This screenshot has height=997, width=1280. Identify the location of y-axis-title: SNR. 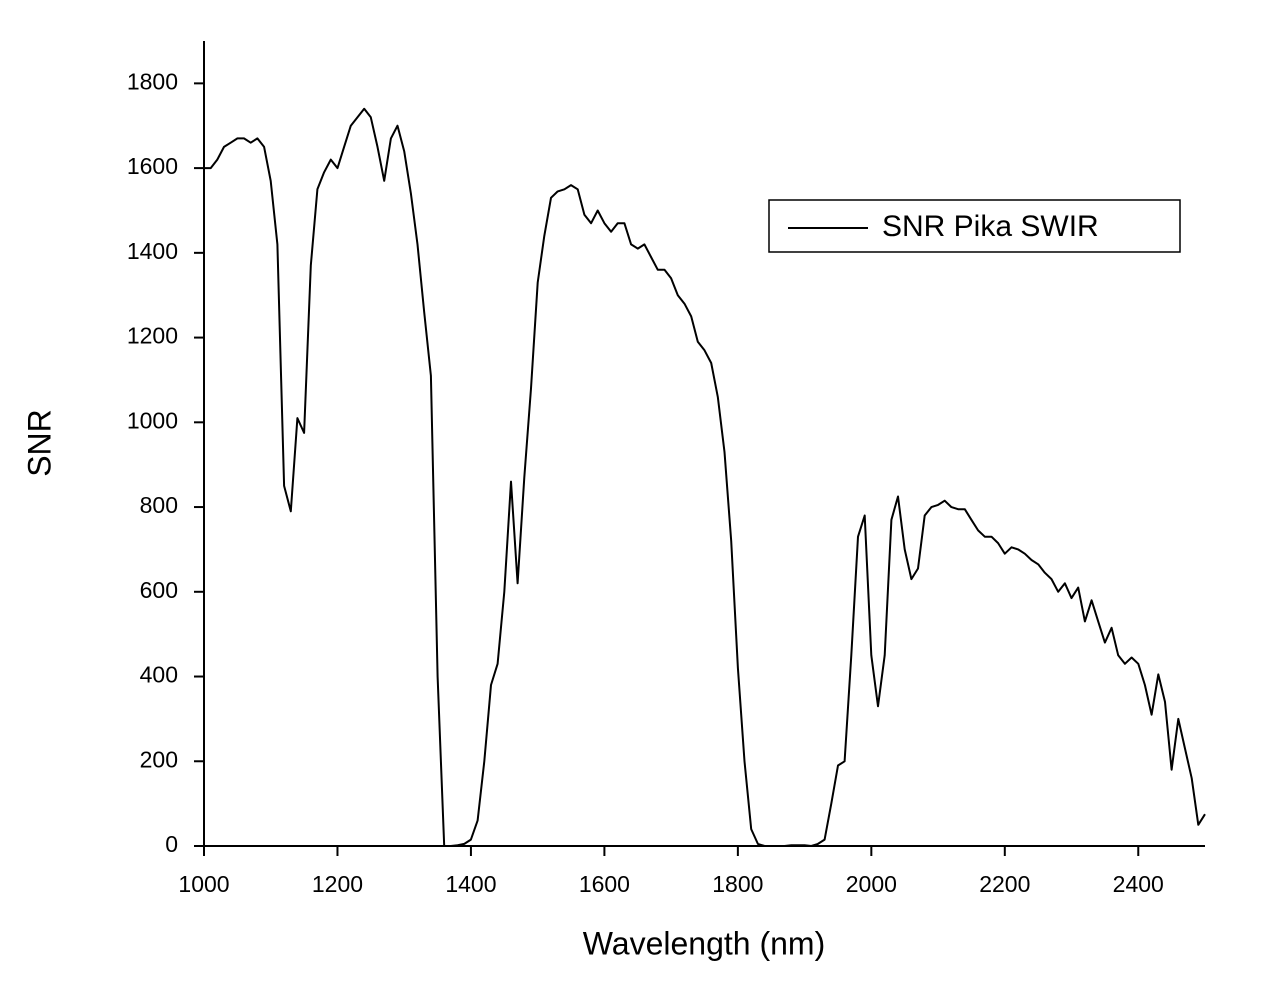
(39, 443).